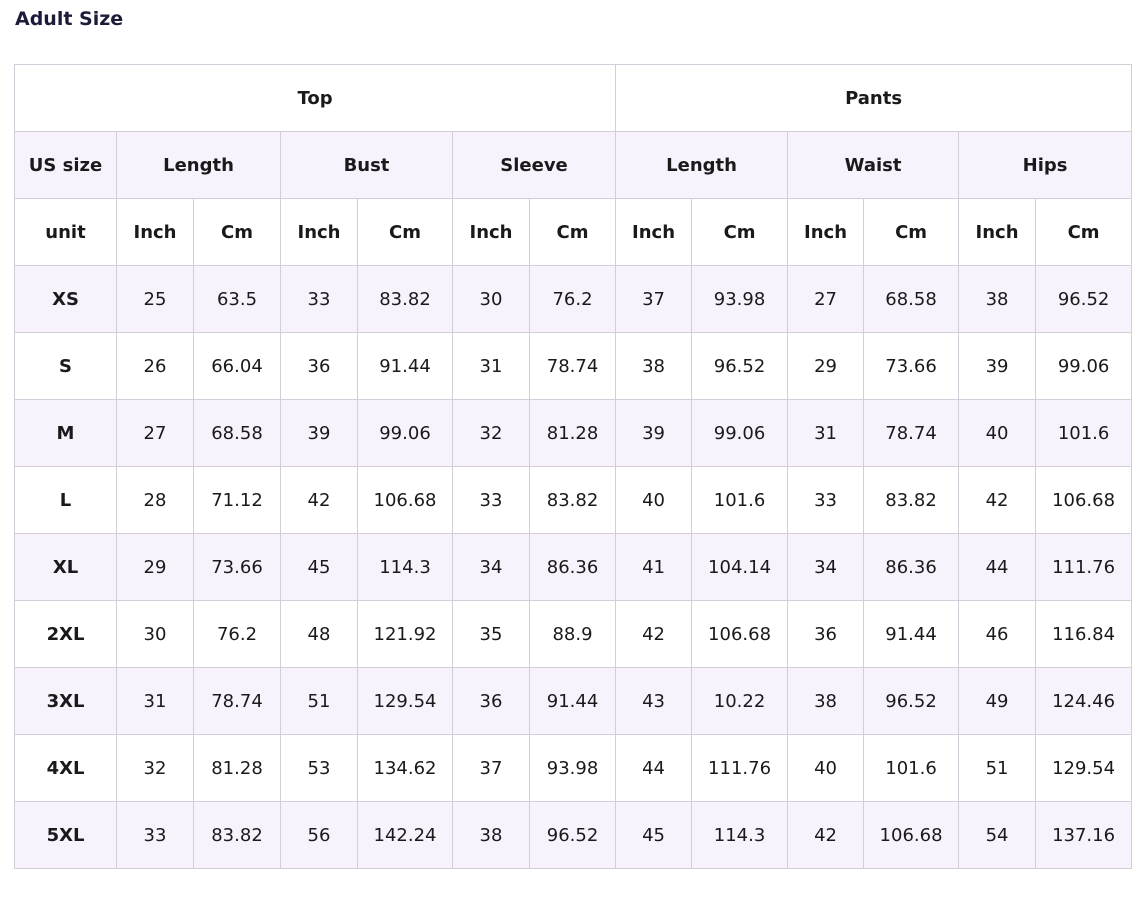 The image size is (1144, 900). What do you see at coordinates (874, 98) in the screenshot?
I see `group-header-pants: Pants` at bounding box center [874, 98].